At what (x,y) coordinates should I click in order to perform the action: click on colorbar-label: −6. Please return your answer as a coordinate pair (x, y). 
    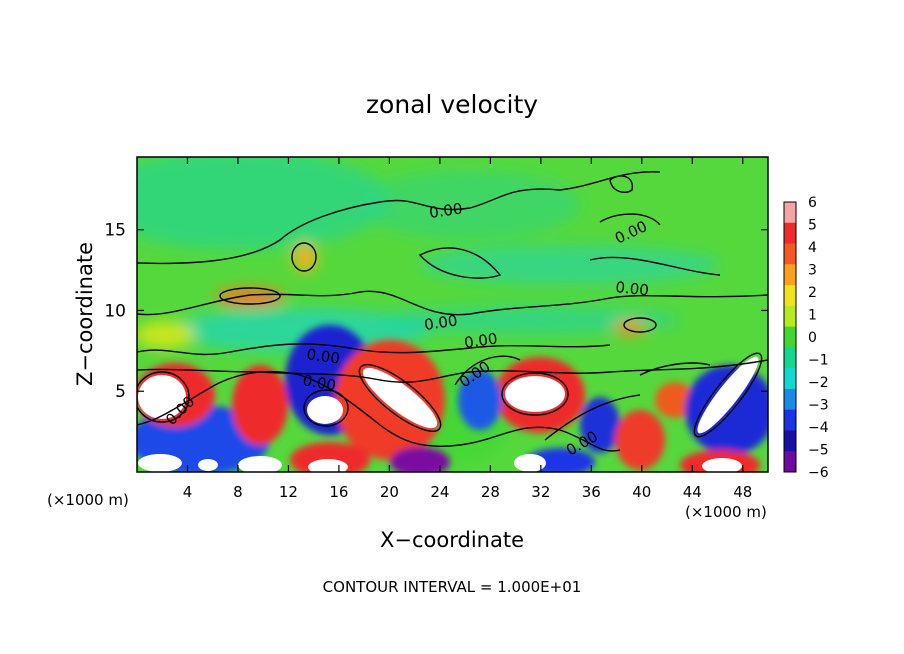
    Looking at the image, I should click on (818, 473).